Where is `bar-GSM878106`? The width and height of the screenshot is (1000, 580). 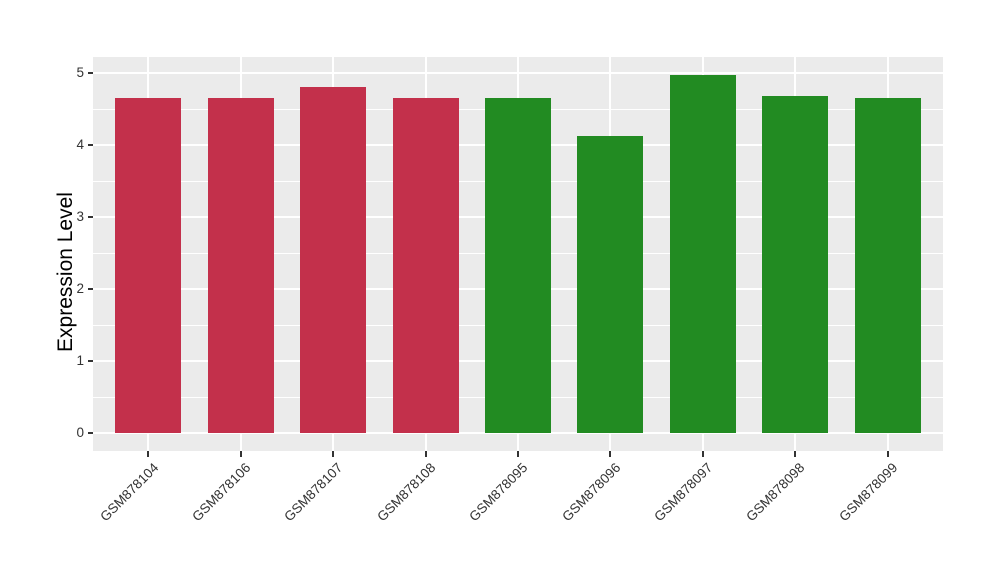 bar-GSM878106 is located at coordinates (240, 265).